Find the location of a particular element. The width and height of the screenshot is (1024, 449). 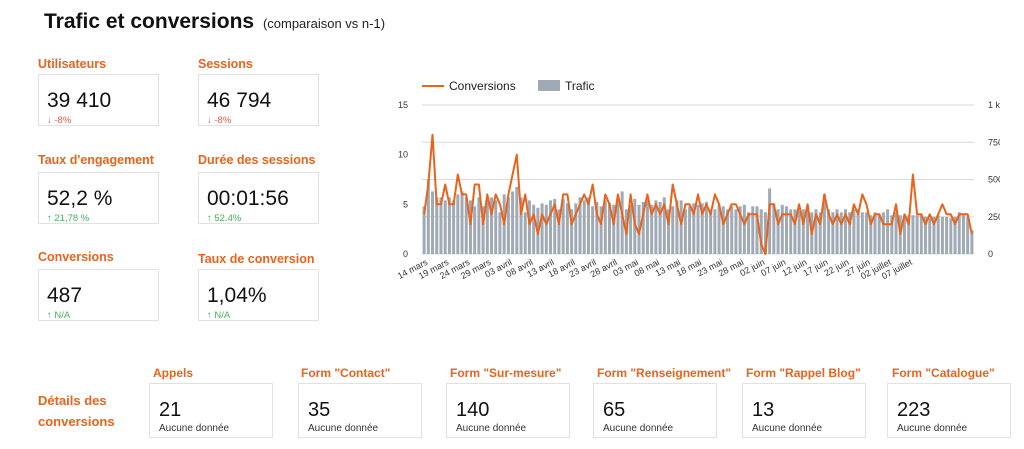

y-right-tick-label: 1 k is located at coordinates (994, 105).